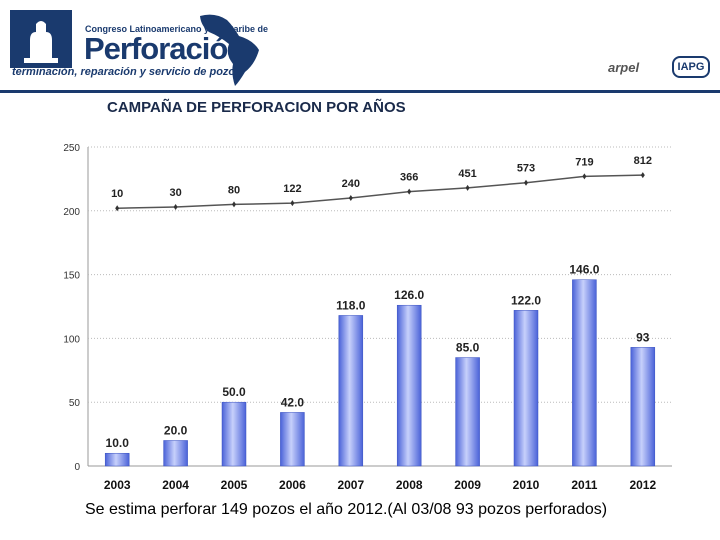  Describe the element at coordinates (584, 162) in the screenshot. I see `line-value-label: 719` at that location.